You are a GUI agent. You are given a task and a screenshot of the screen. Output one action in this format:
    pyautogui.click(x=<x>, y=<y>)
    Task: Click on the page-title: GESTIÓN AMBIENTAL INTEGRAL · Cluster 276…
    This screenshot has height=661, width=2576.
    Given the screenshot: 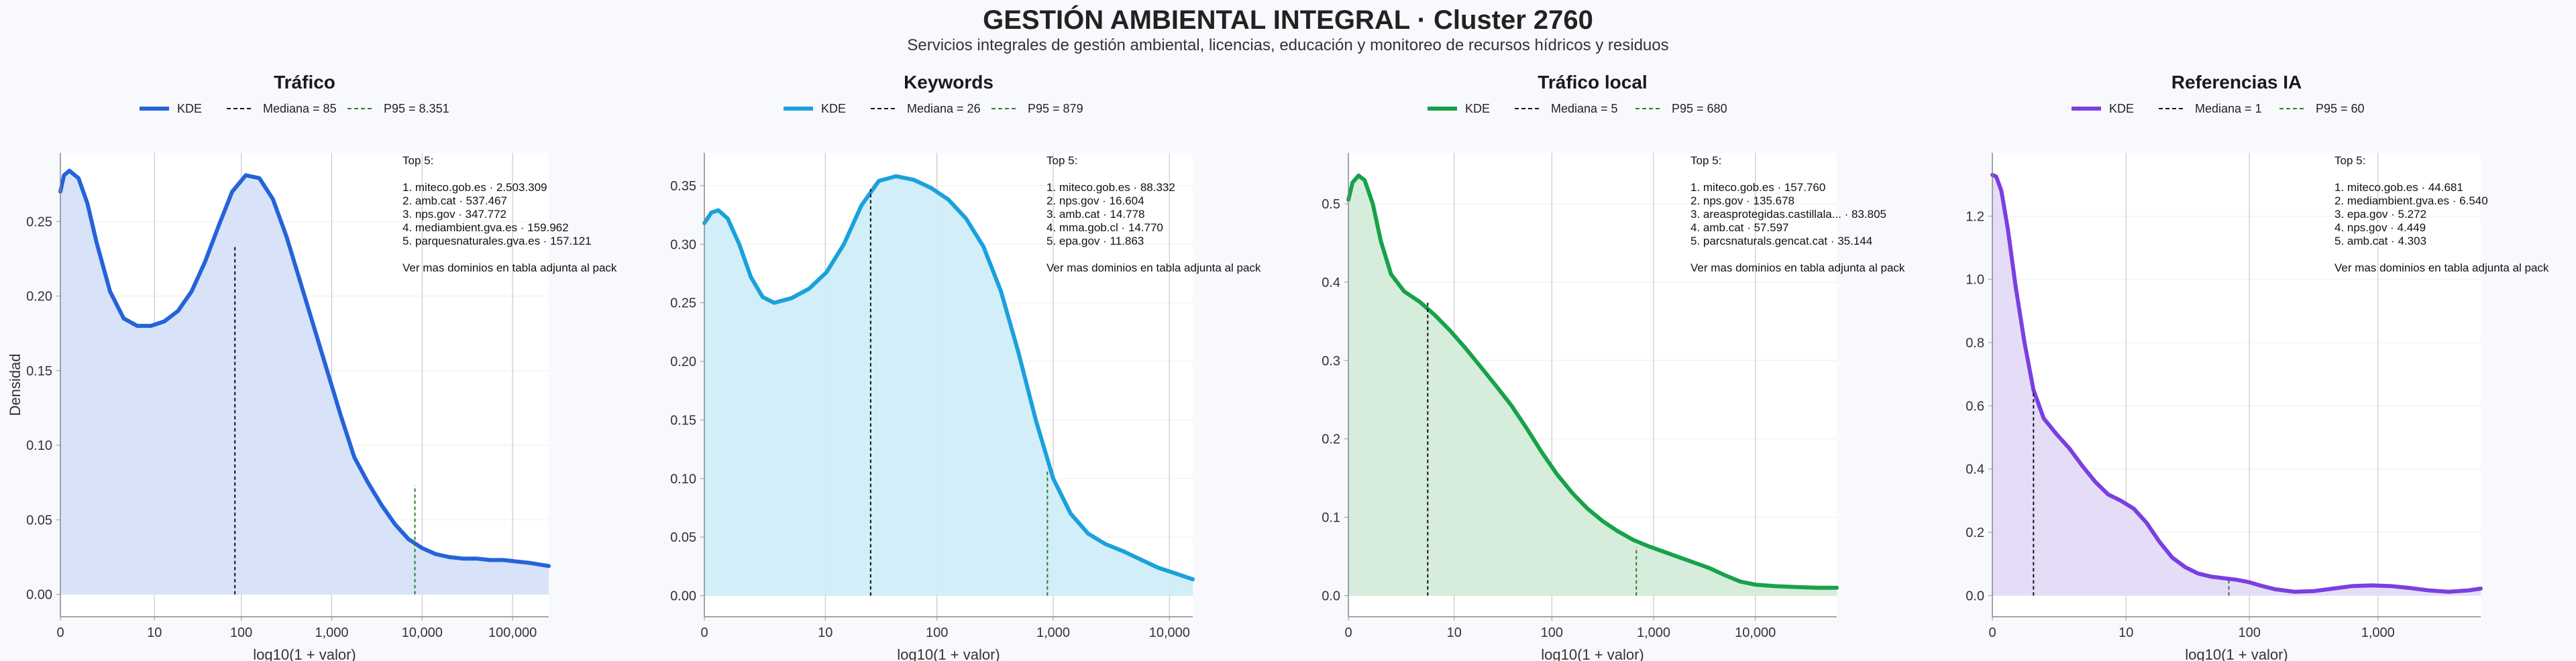 What is the action you would take?
    pyautogui.click(x=1288, y=20)
    